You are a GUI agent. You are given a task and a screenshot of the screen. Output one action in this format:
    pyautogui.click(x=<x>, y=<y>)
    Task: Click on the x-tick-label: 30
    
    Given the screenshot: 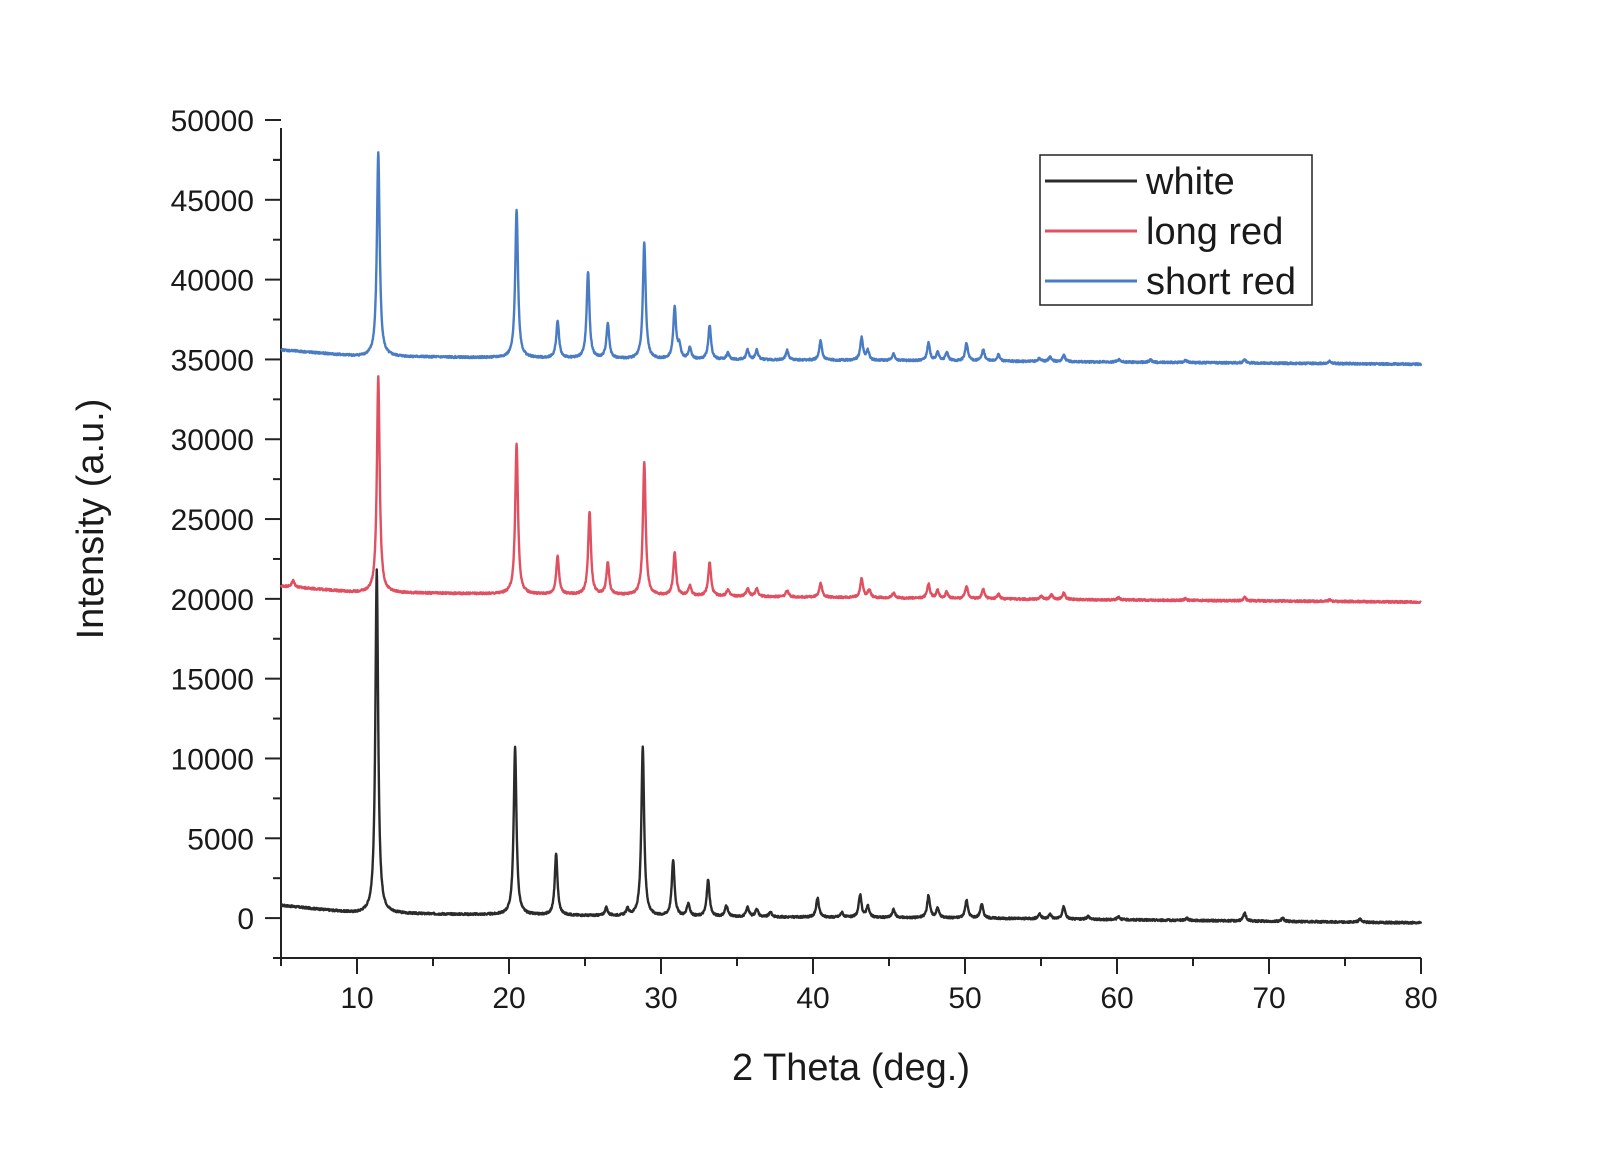 What is the action you would take?
    pyautogui.click(x=660, y=998)
    